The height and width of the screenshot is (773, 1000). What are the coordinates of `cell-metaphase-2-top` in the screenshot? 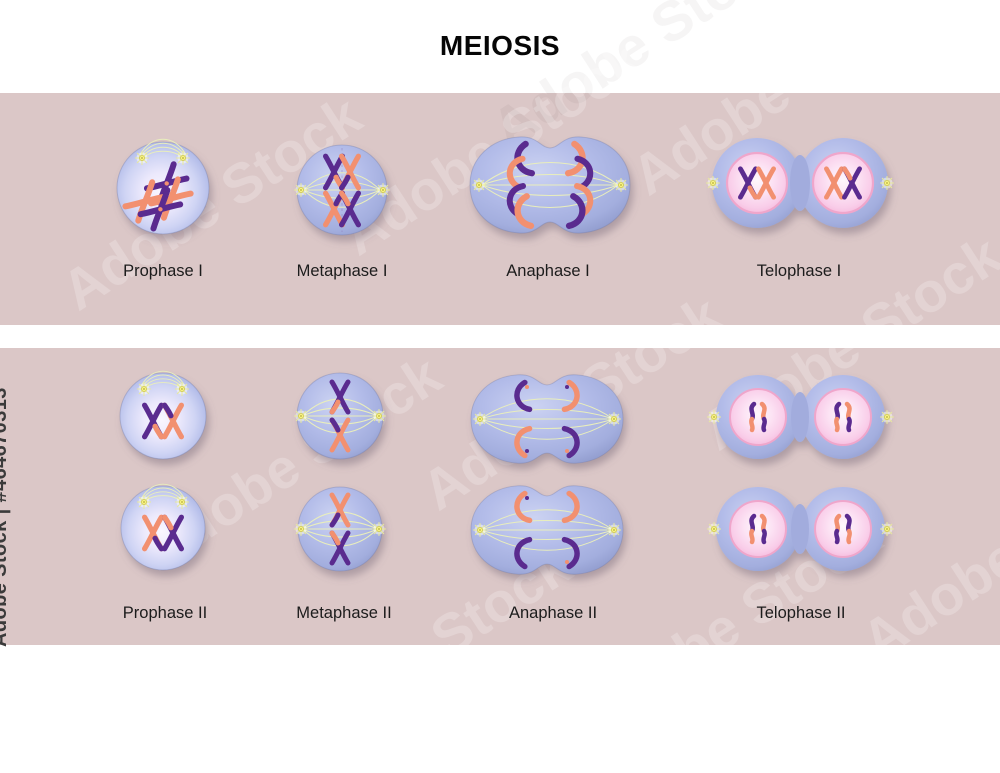 It's located at (340, 416).